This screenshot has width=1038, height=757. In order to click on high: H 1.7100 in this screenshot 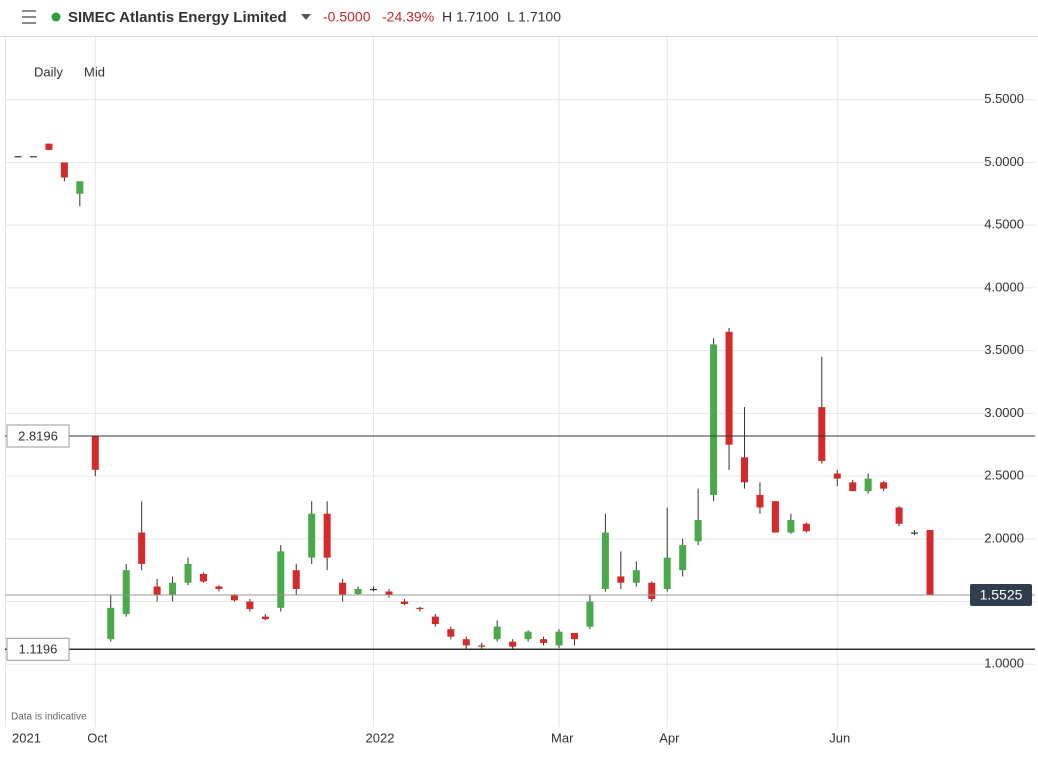, I will do `click(470, 17)`.